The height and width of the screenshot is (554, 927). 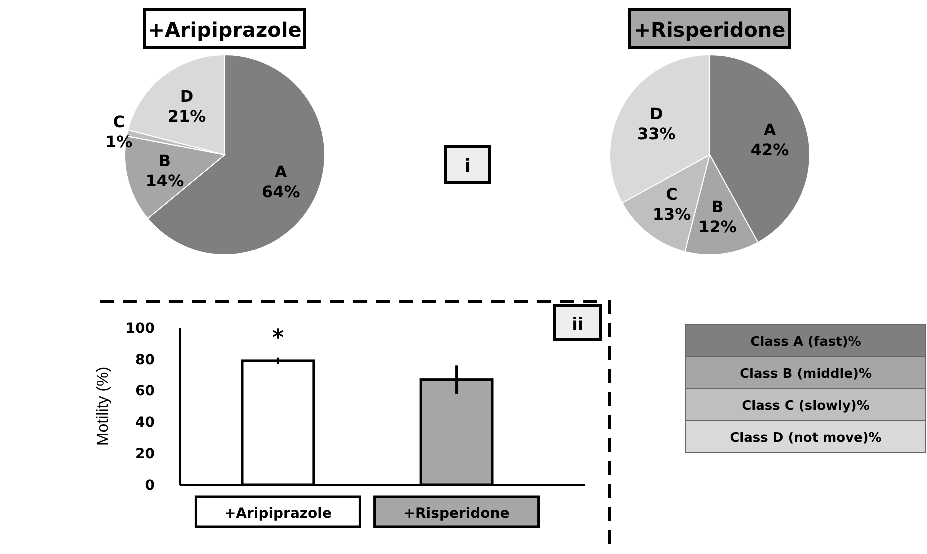 I want to click on chart-title: +Aripiprazole, so click(x=225, y=30).